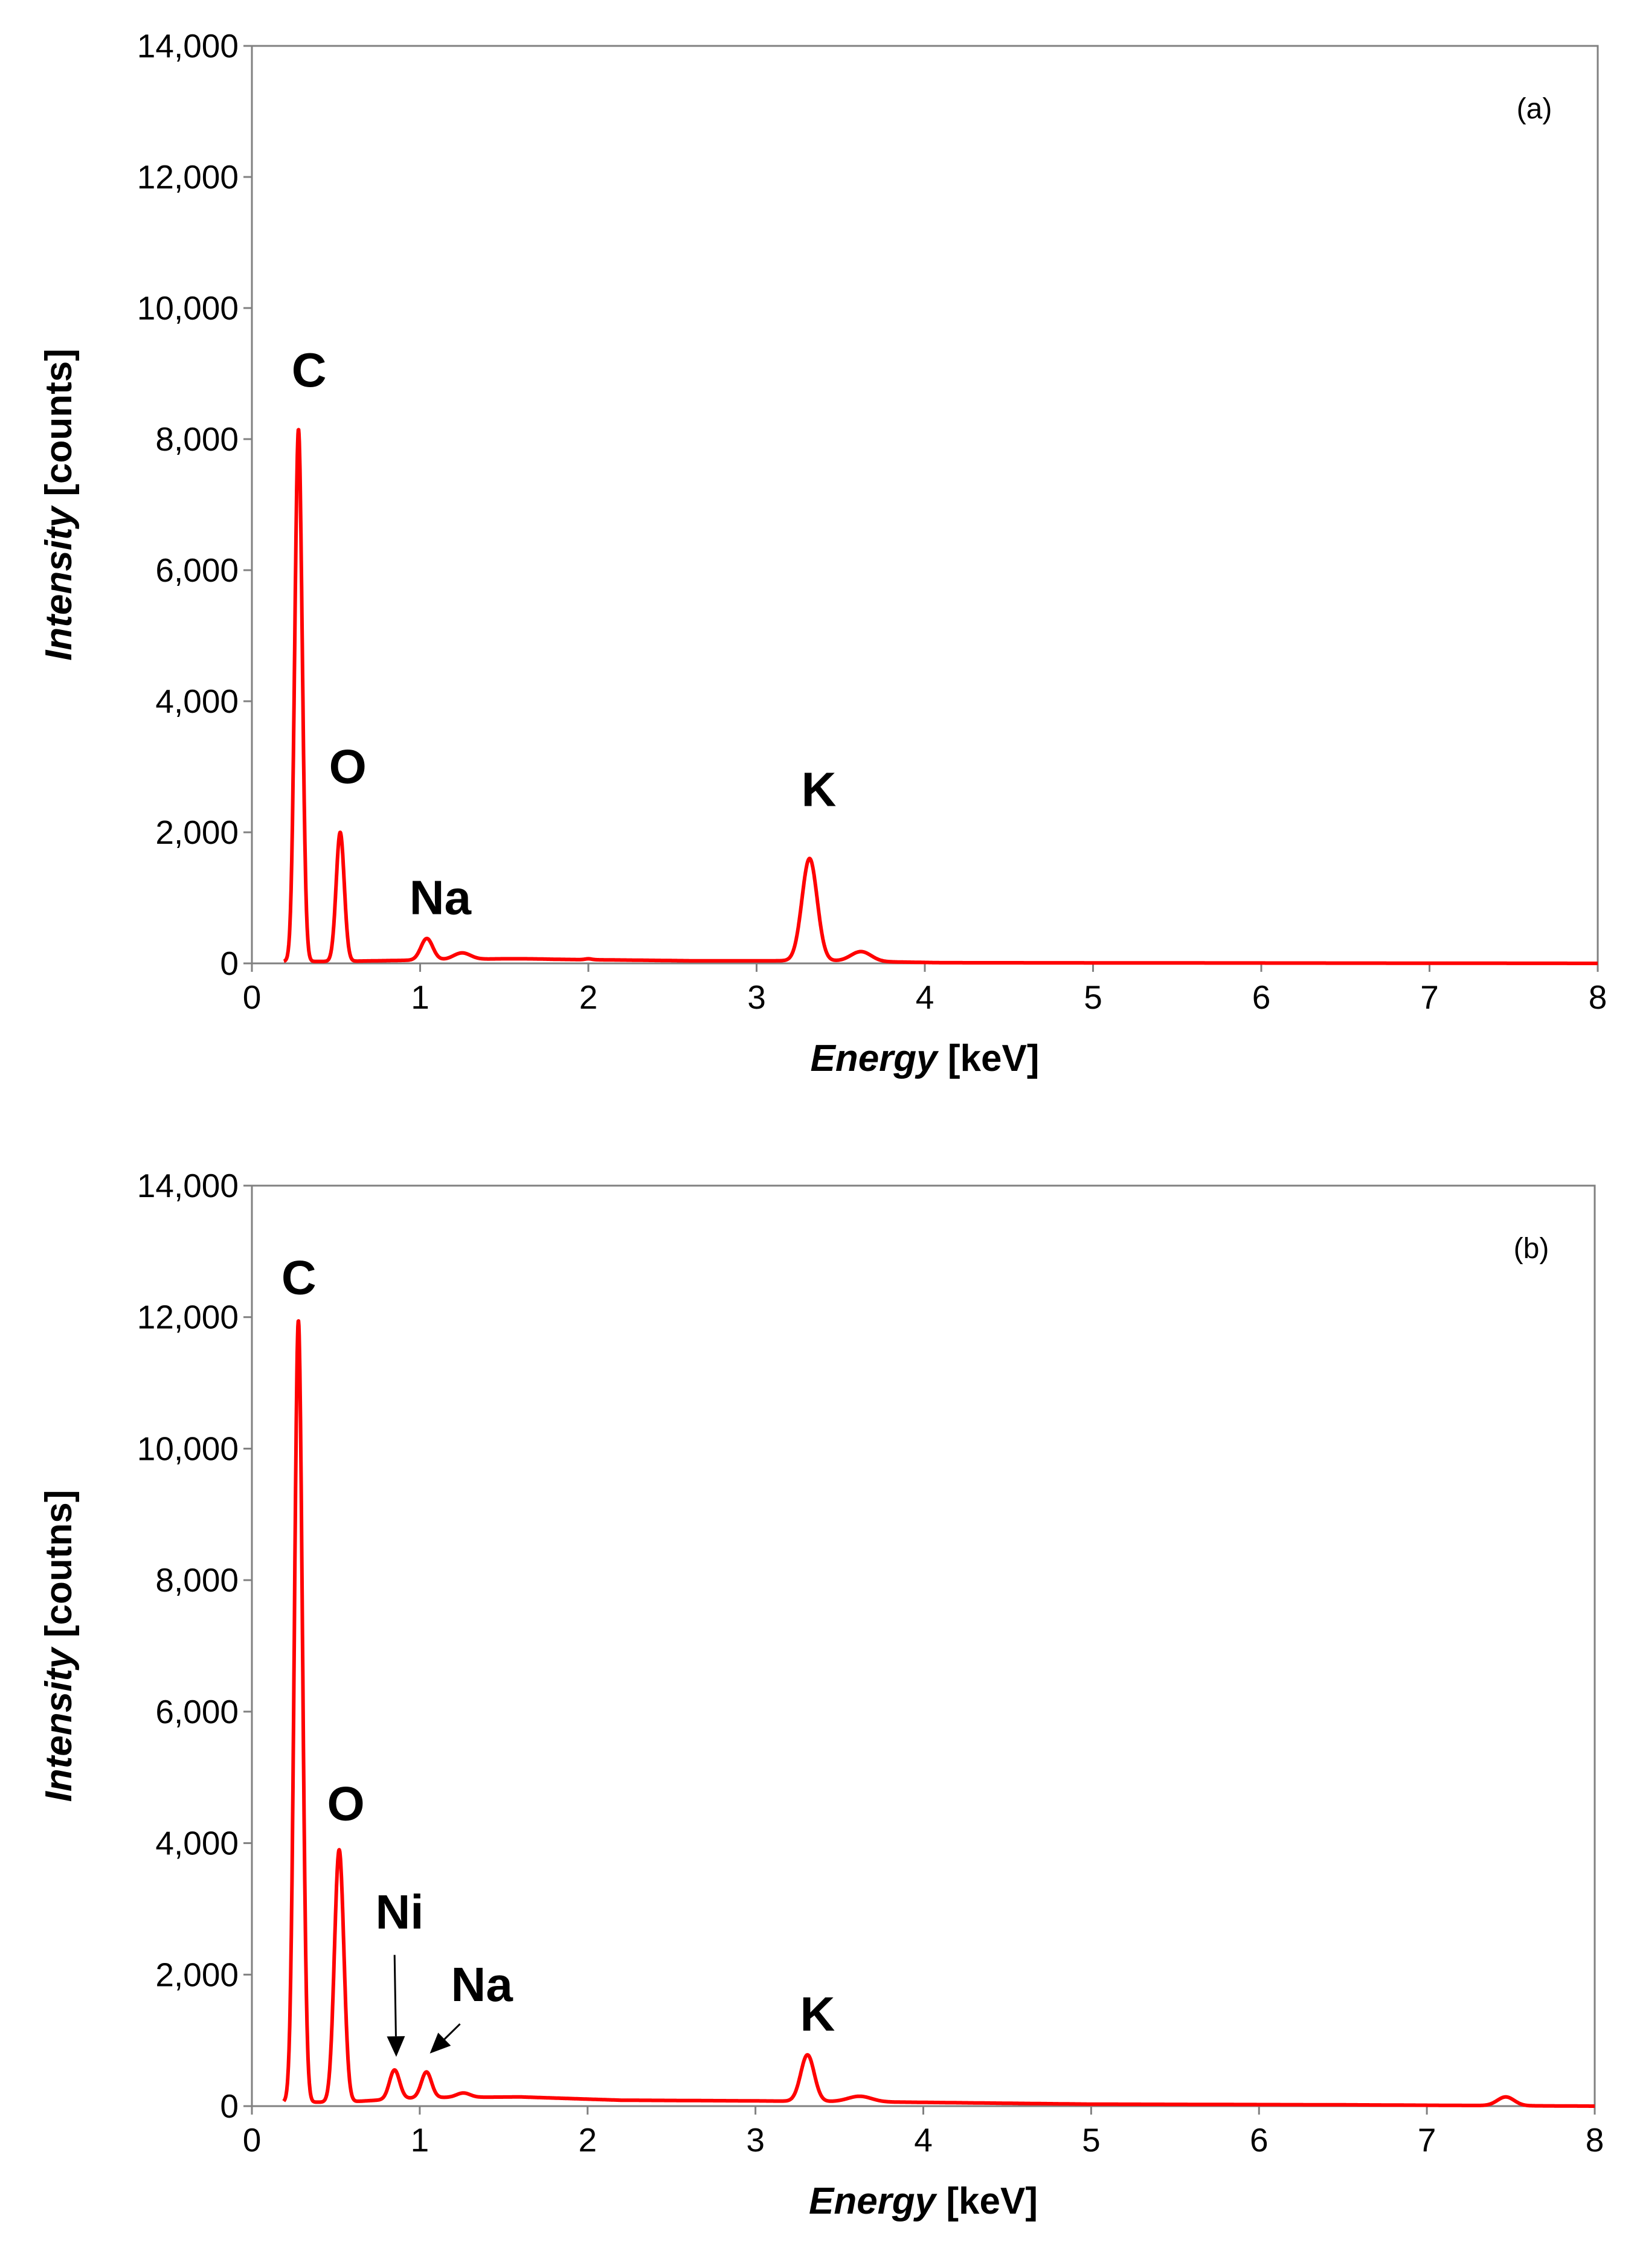 The height and width of the screenshot is (2268, 1637). I want to click on y-axis-title: Intensity [coutns], so click(59, 1646).